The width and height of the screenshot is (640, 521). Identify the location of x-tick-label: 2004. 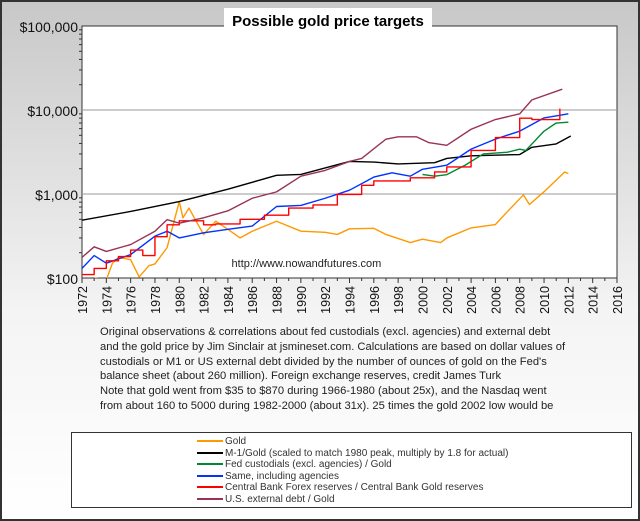
(472, 300).